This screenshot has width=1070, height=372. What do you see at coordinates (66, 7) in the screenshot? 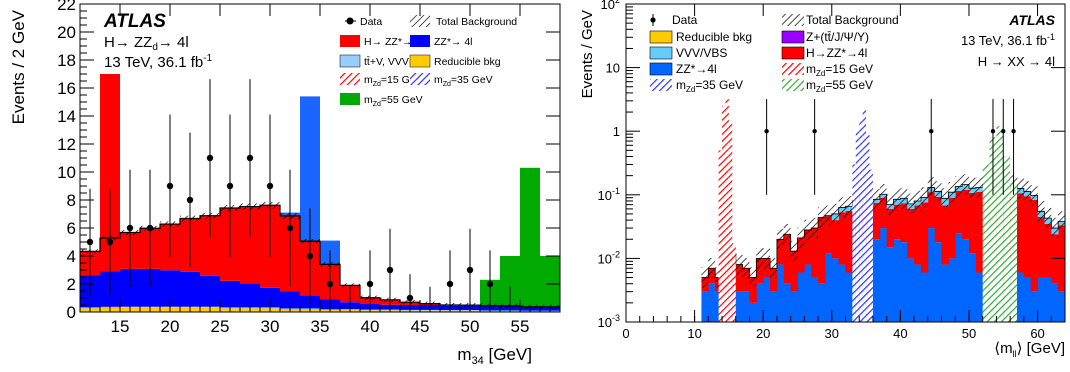
I see `y-tick-label: 22` at bounding box center [66, 7].